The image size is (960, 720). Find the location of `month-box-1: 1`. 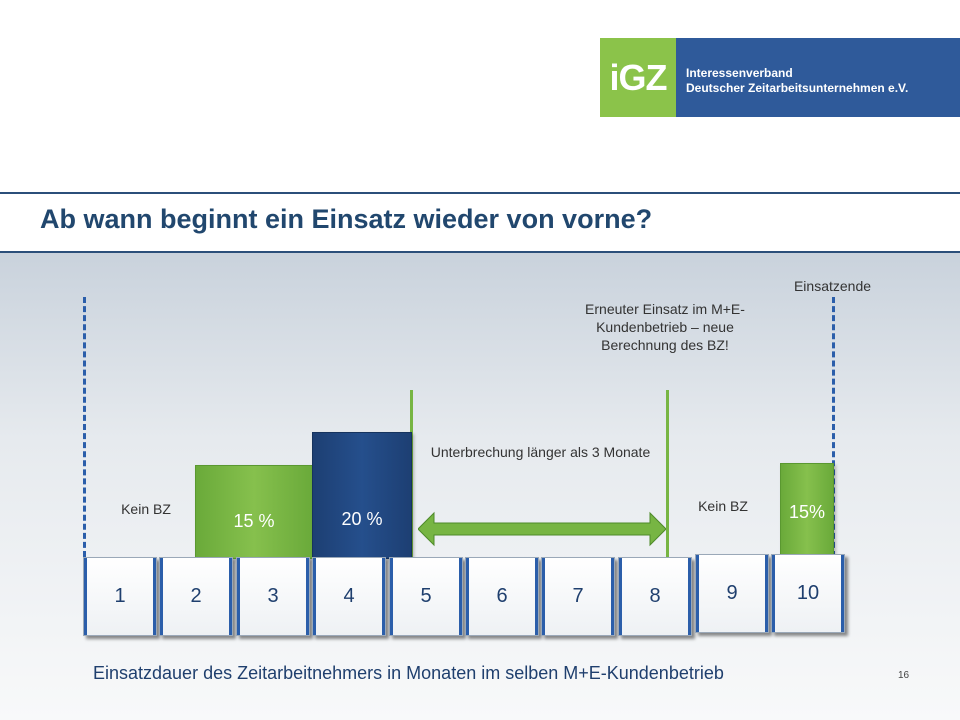

month-box-1: 1 is located at coordinates (120, 596).